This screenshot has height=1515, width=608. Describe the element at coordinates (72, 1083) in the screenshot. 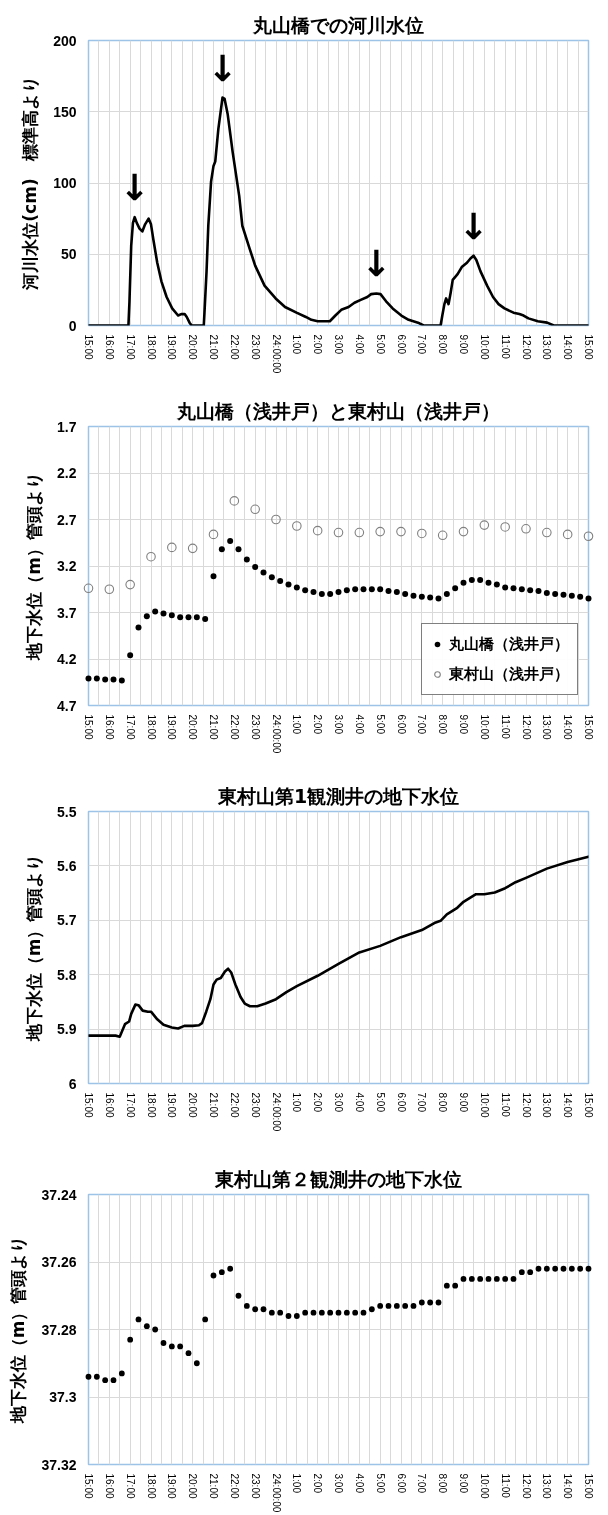

I see `y-tick-label: 6` at that location.